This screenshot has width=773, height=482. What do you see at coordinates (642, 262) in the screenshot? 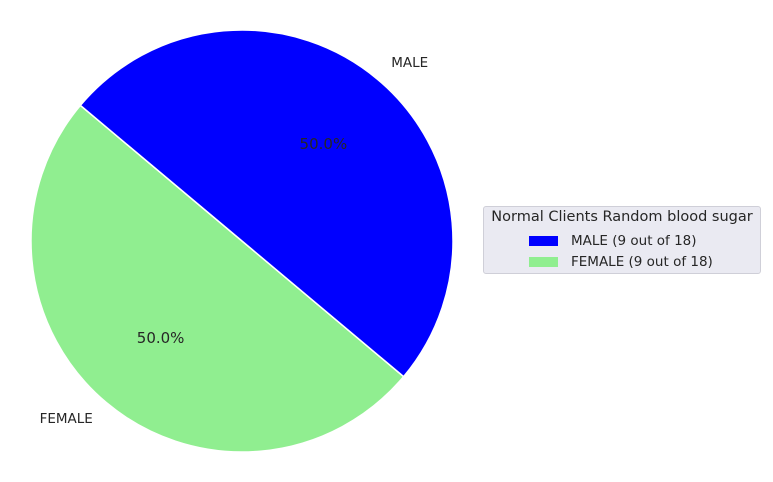
I see `legend-label-female: FEMALE (9 out of 18)` at bounding box center [642, 262].